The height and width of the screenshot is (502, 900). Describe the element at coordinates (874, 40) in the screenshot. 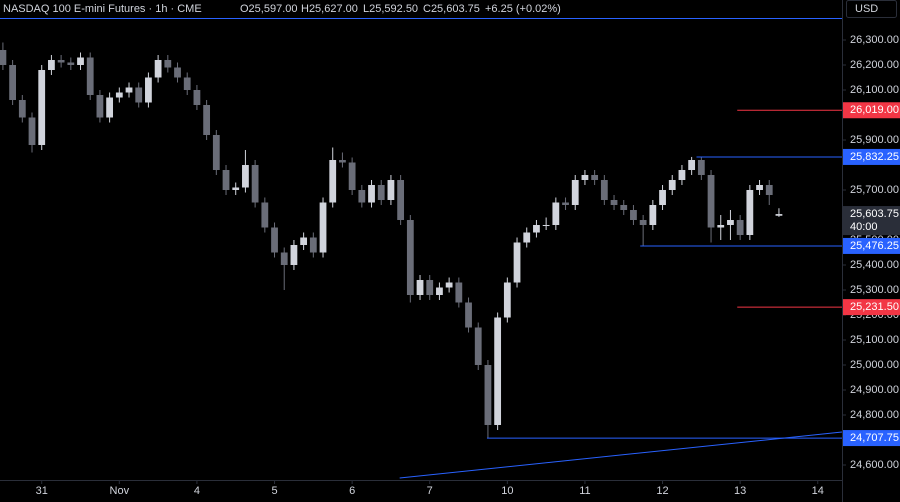

I see `y-tick-label: 26,300.00` at that location.